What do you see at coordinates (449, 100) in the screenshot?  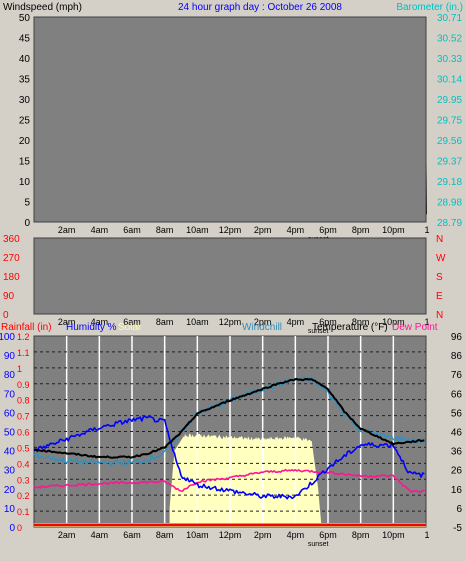 I see `barometer-tick-label: 29.95` at bounding box center [449, 100].